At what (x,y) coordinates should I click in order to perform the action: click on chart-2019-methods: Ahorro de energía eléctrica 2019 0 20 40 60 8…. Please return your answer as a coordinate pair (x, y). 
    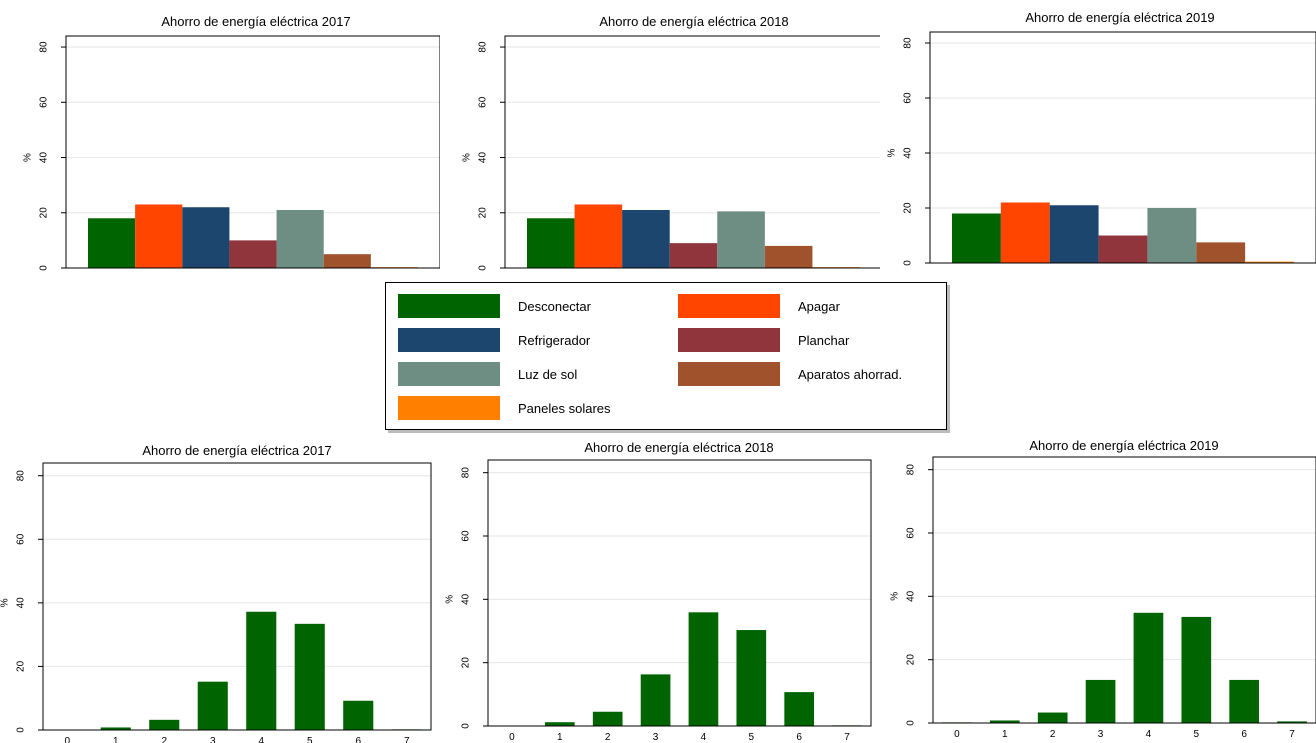
    Looking at the image, I should click on (1101, 138).